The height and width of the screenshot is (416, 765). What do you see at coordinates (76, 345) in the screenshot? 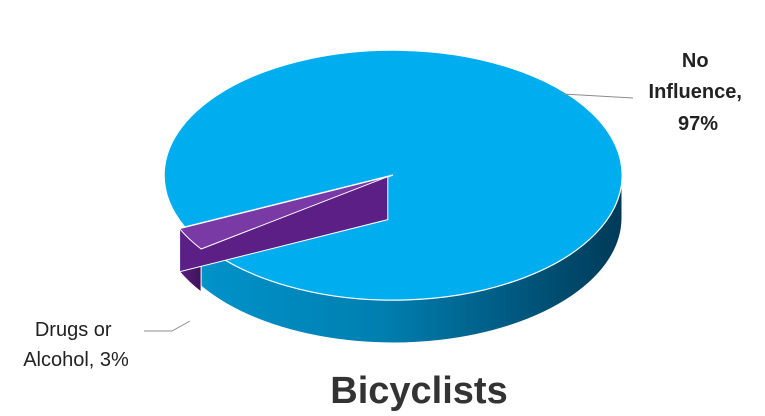
I see `slice-label-drugs-alcohol: Drugs or Alcohol, 3%` at bounding box center [76, 345].